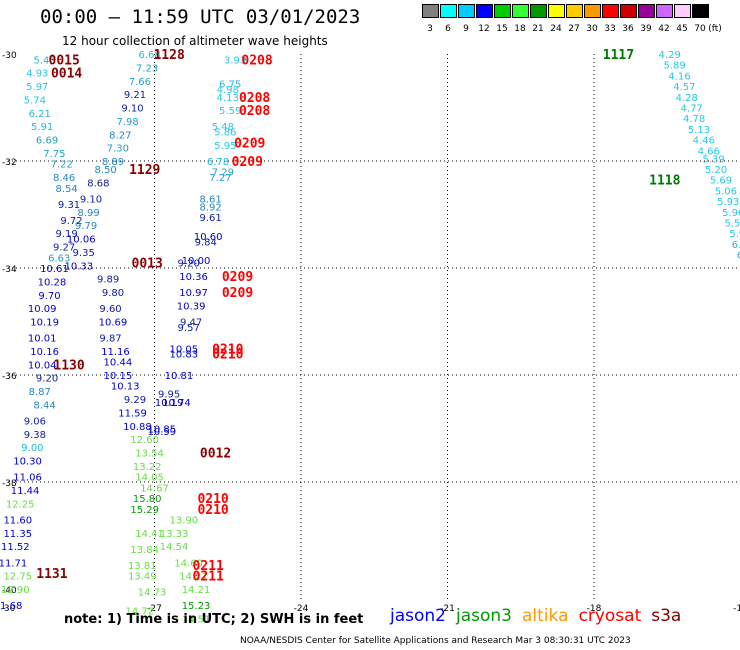  What do you see at coordinates (715, 29) in the screenshot?
I see `legend-unit: (ft)` at bounding box center [715, 29].